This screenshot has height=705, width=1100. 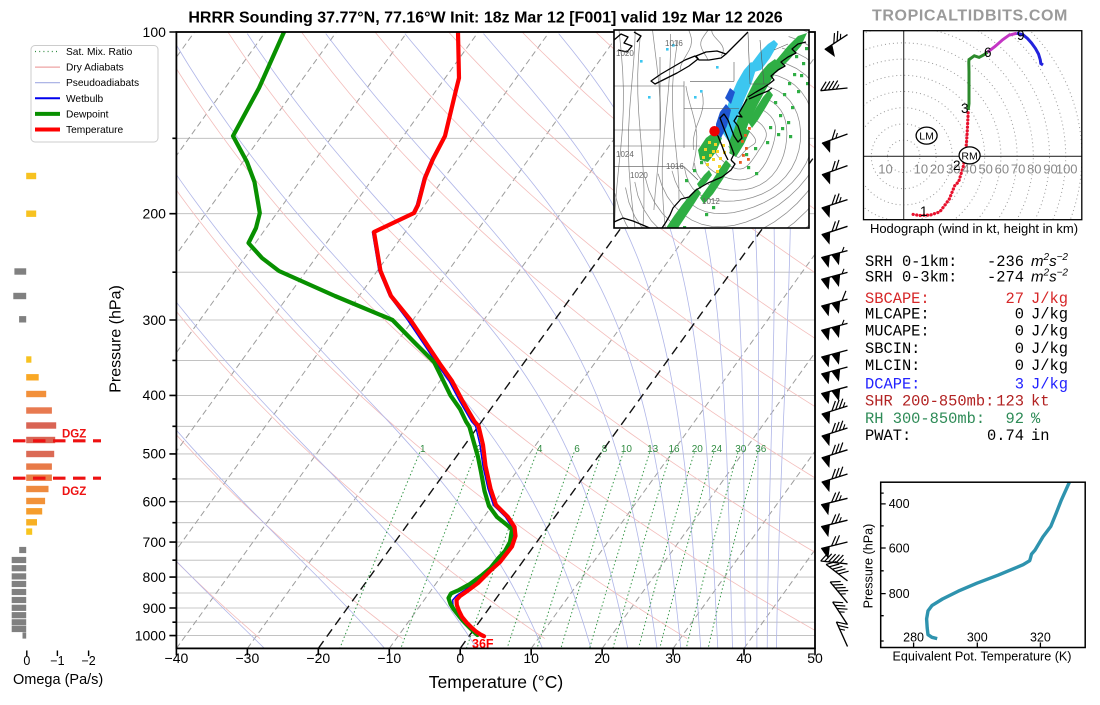 What do you see at coordinates (892, 366) in the screenshot?
I see `svg-text: MLCIN:` at bounding box center [892, 366].